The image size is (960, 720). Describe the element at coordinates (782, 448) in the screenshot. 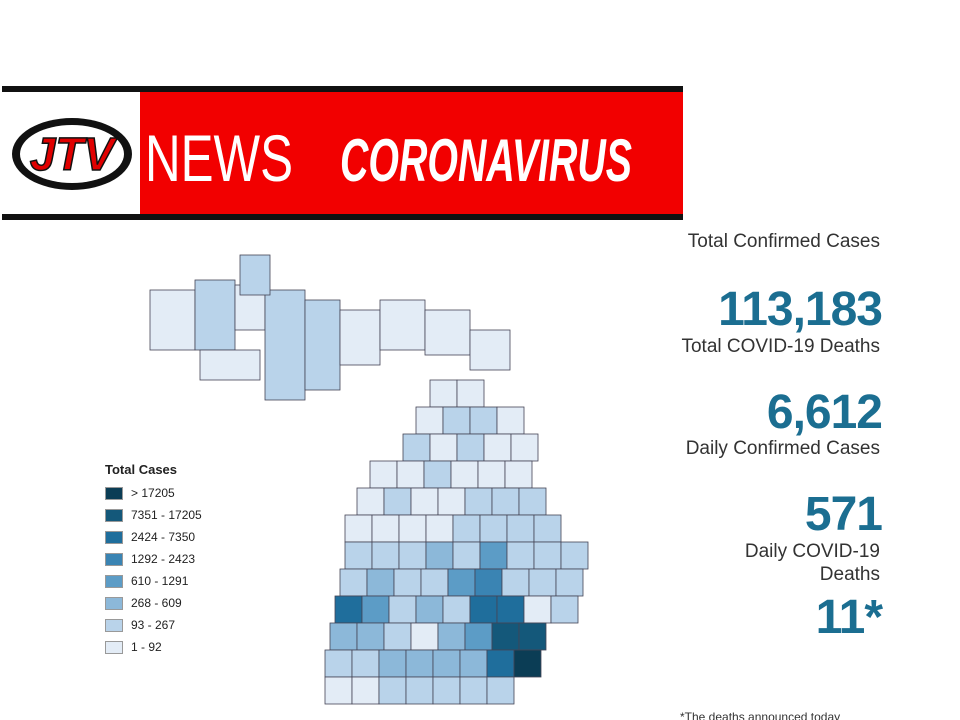

I see `stat-label: Daily Confirmed Cases` at that location.